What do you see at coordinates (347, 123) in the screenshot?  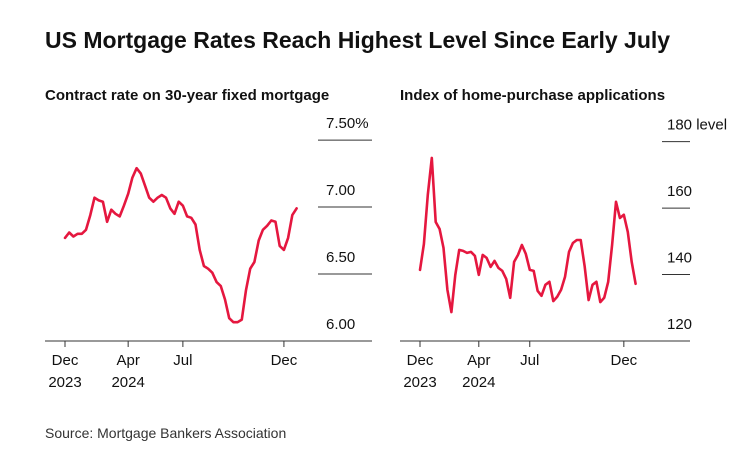 I see `y-tick-label: 7.50%` at bounding box center [347, 123].